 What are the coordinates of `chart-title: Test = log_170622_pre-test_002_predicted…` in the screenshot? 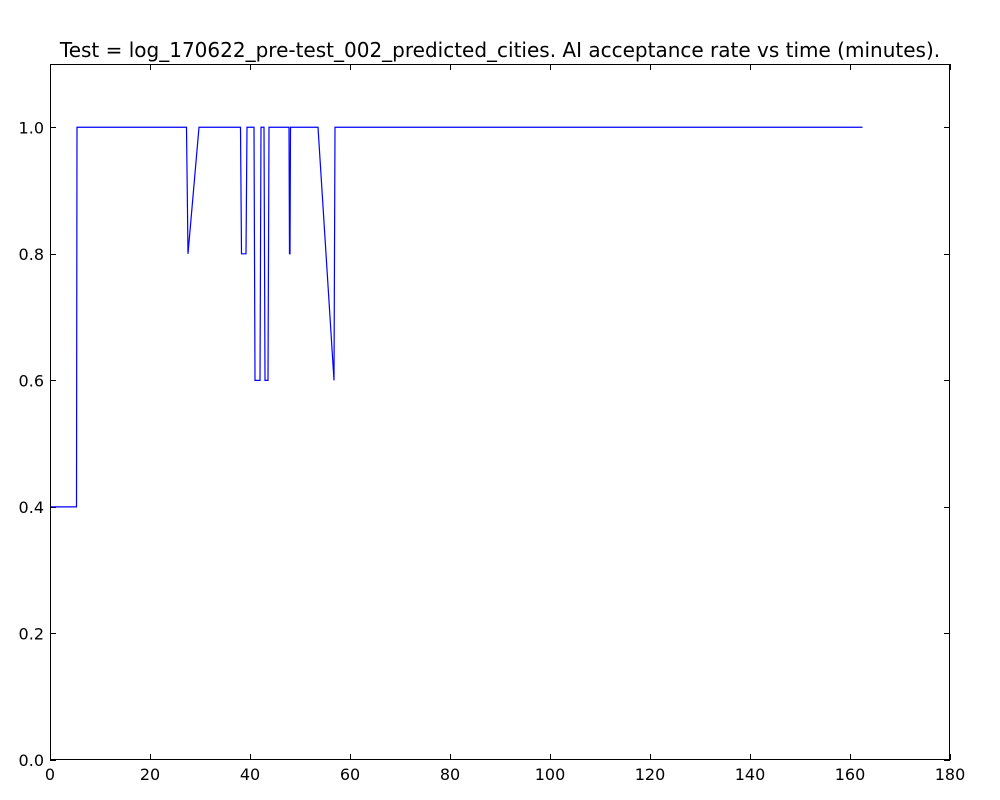 It's located at (499, 50).